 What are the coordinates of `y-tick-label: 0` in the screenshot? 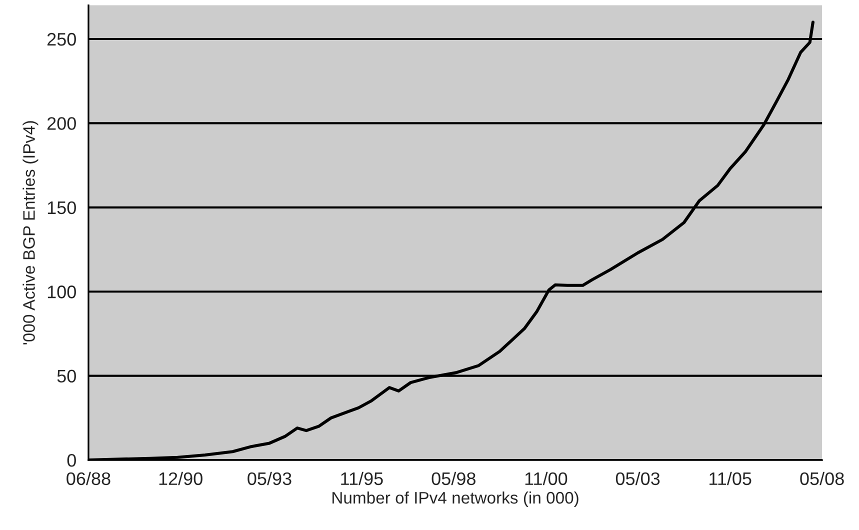 It's located at (71, 460).